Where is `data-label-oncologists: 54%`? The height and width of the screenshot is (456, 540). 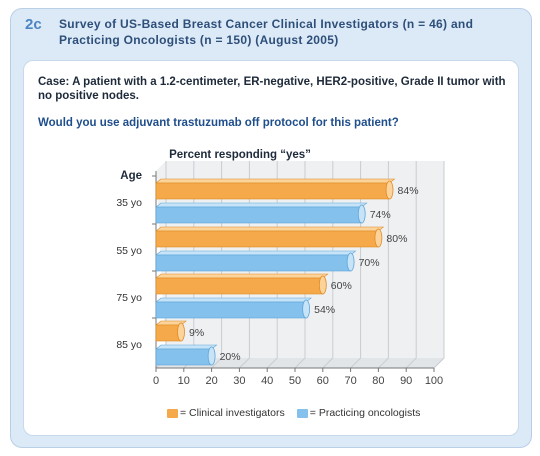
data-label-oncologists: 54% is located at coordinates (324, 310).